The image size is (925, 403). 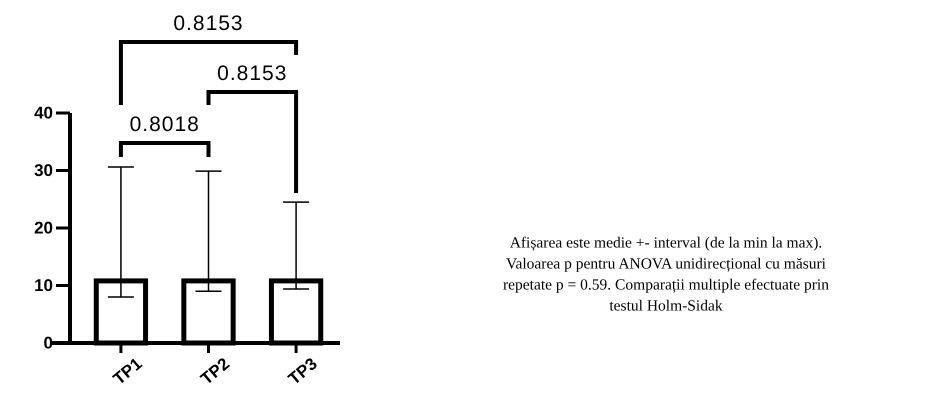 What do you see at coordinates (215, 371) in the screenshot?
I see `x-tick-label: TP2` at bounding box center [215, 371].